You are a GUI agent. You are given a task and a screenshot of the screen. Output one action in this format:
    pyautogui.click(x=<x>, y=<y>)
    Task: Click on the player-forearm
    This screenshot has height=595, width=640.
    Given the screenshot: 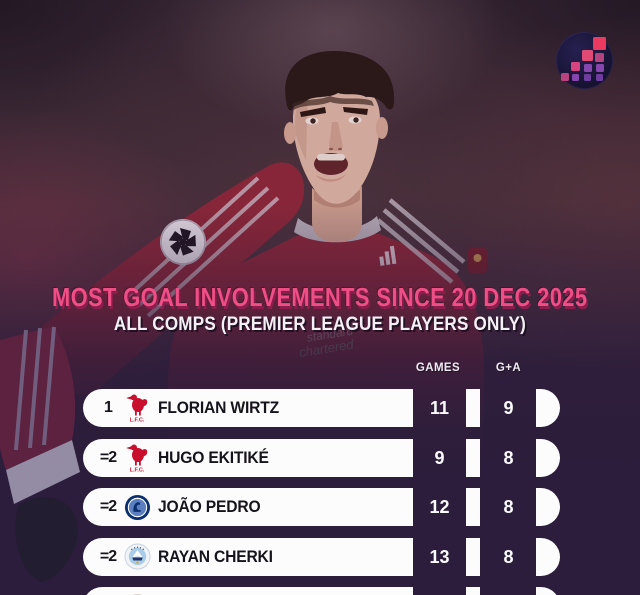 What is the action you would take?
    pyautogui.click(x=40, y=454)
    